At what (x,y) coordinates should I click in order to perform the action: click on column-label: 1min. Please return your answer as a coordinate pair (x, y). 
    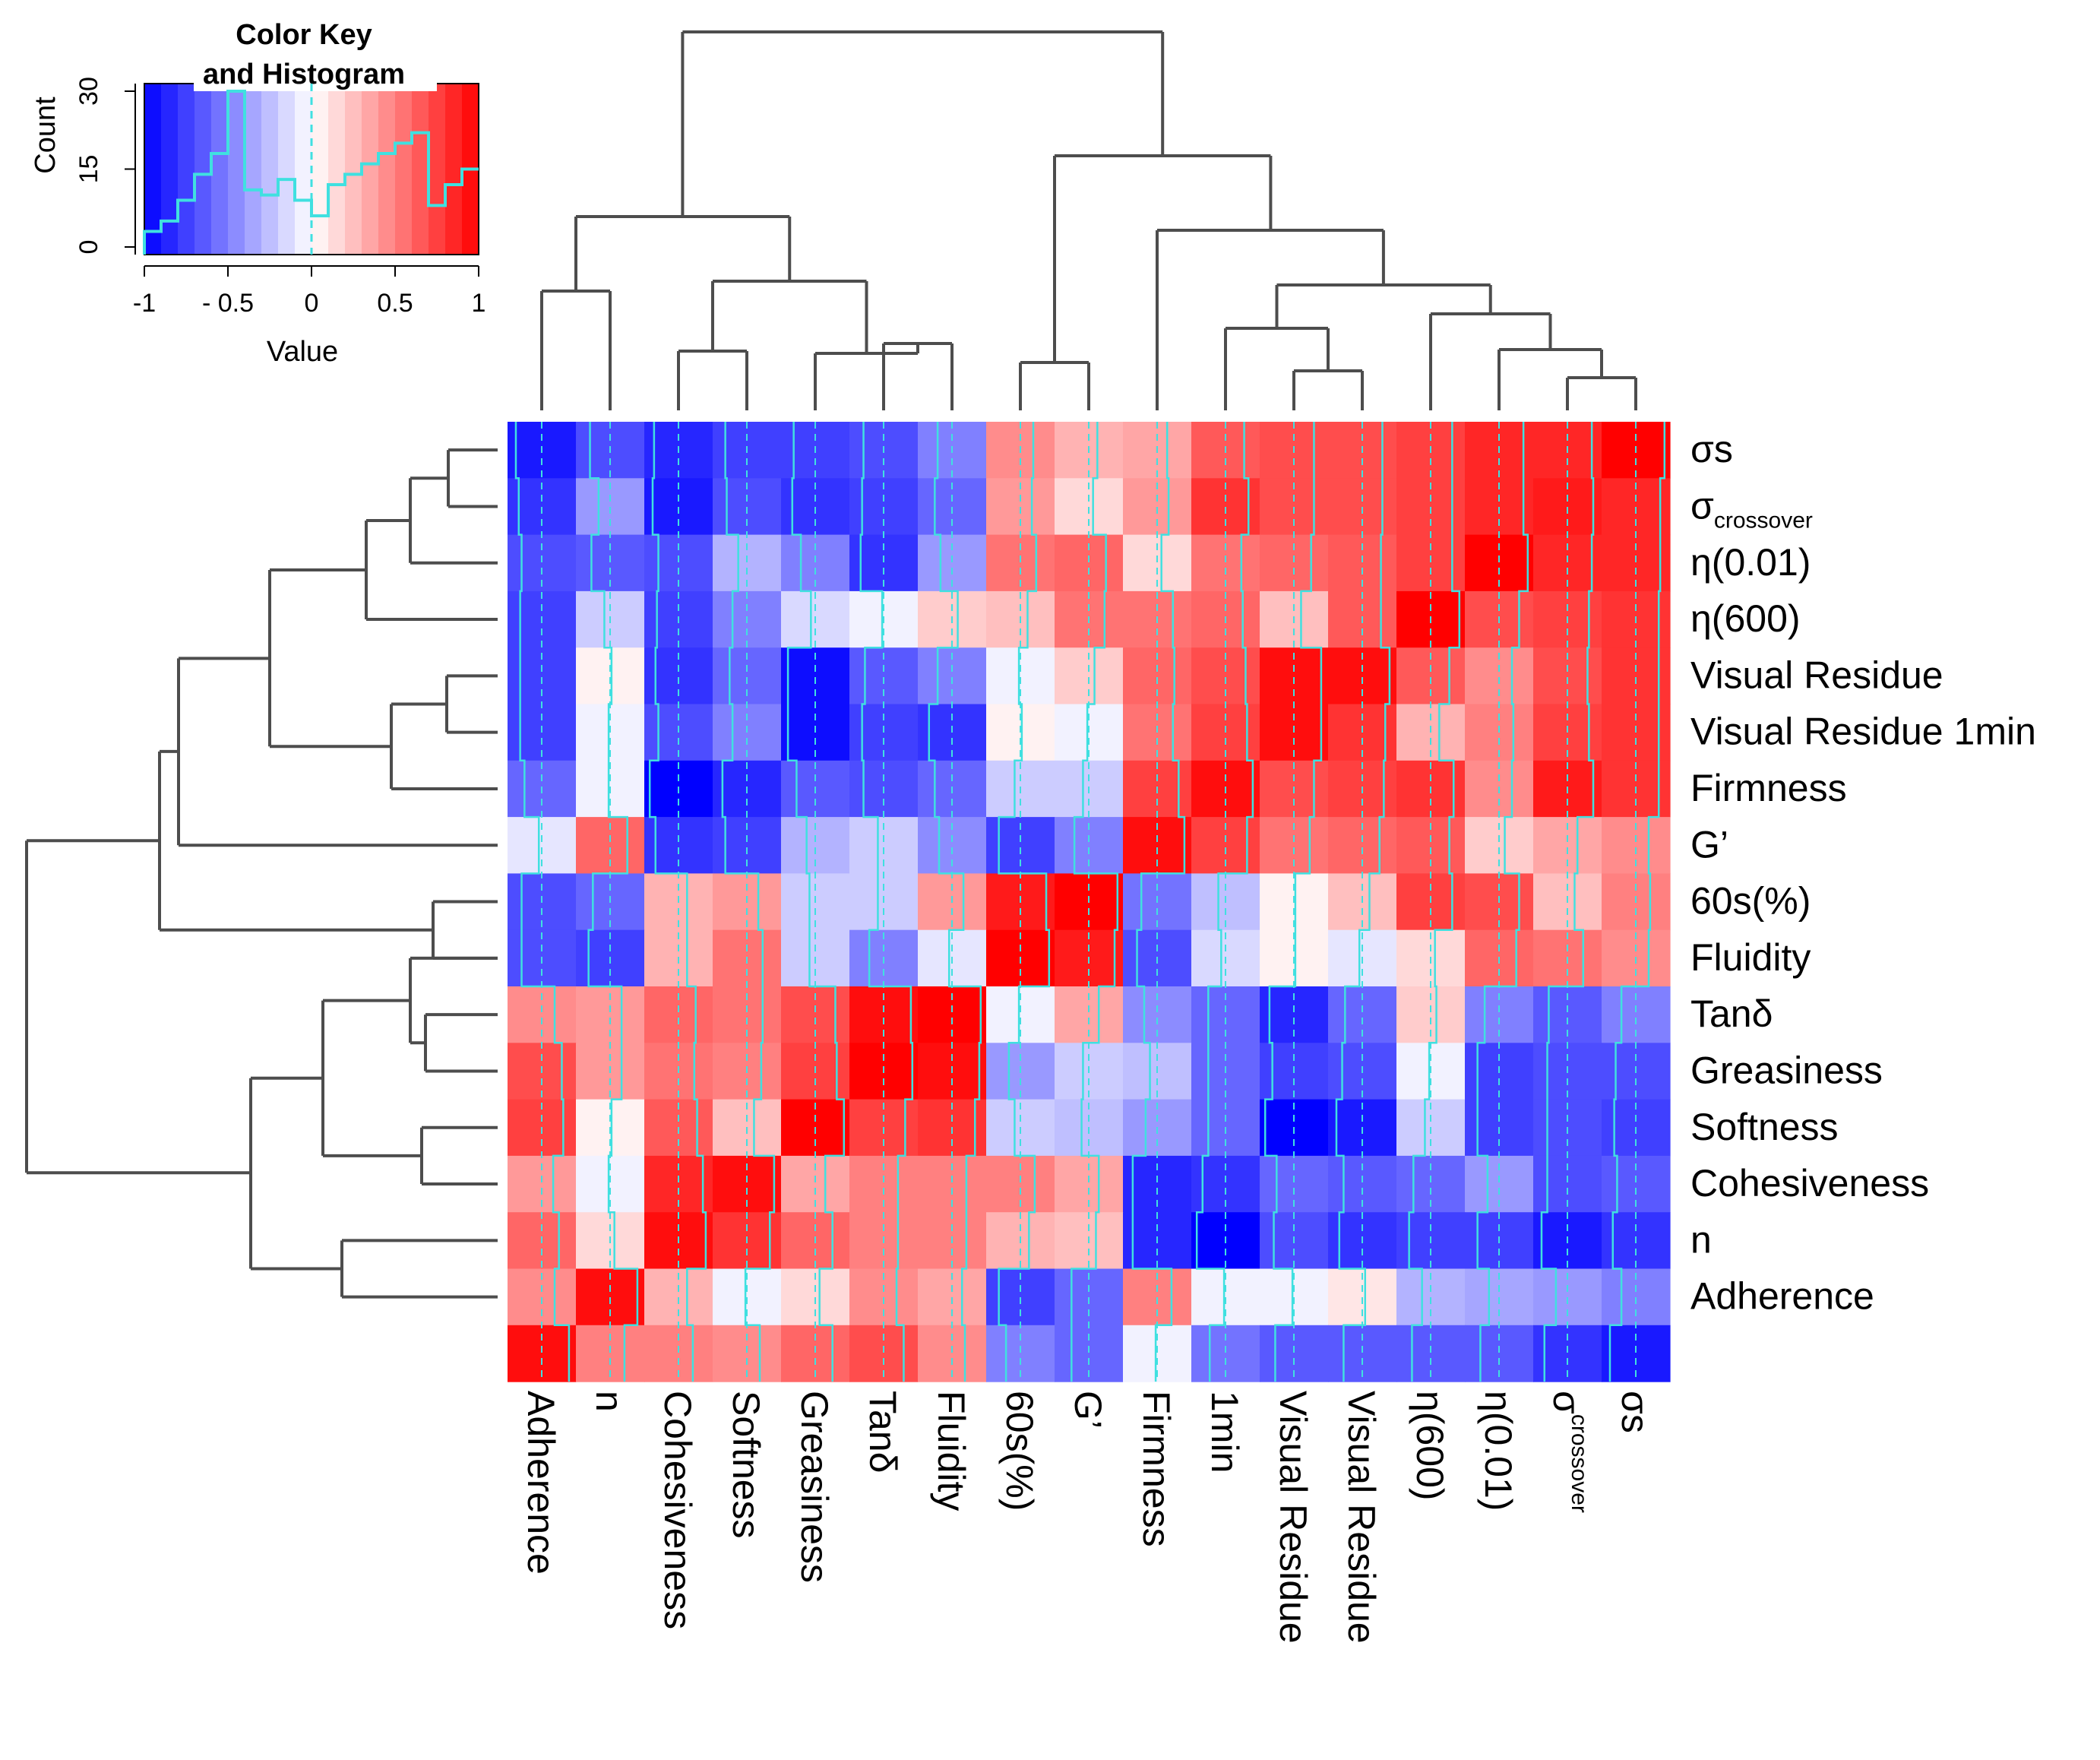
    Looking at the image, I should click on (1224, 1432).